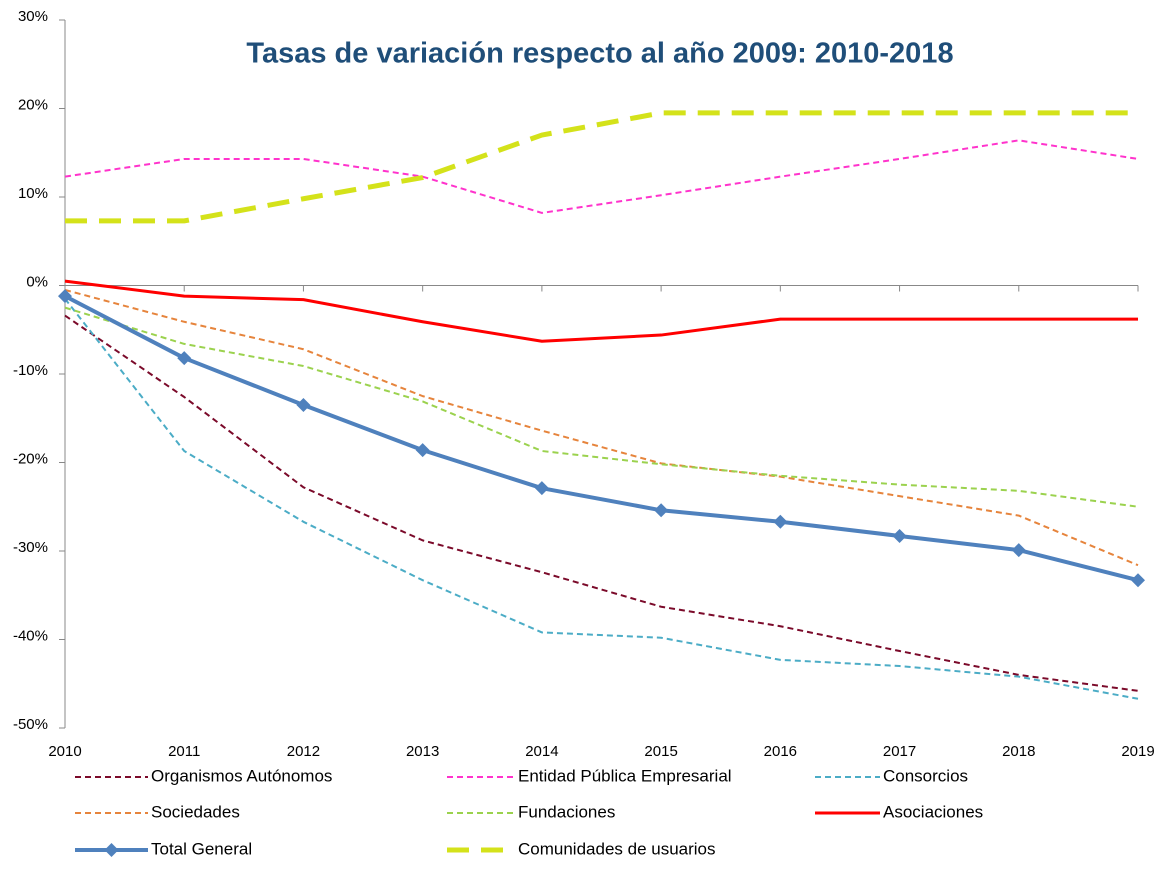  What do you see at coordinates (64, 751) in the screenshot?
I see `x-tick-label: 2010` at bounding box center [64, 751].